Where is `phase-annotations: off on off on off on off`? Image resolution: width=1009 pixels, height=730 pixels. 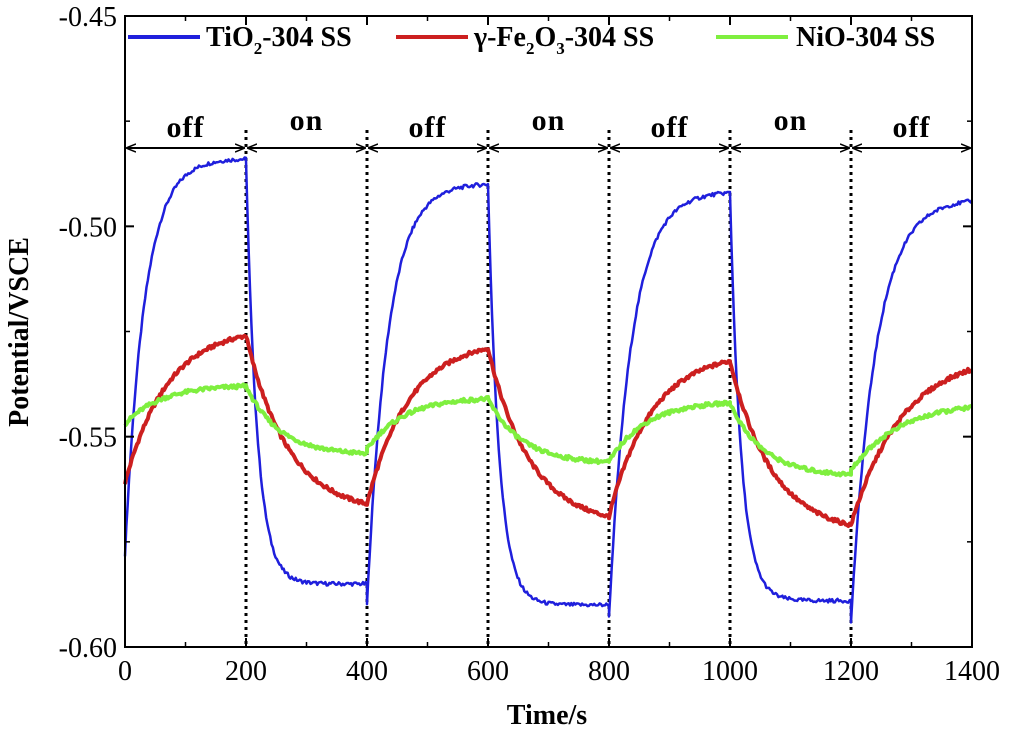
phase-annotations: off on off on off on off is located at coordinates (548, 126).